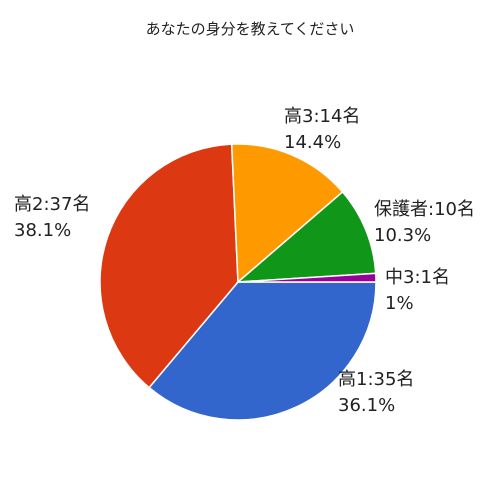 Image resolution: width=500 pixels, height=500 pixels. What do you see at coordinates (366, 405) in the screenshot?
I see `slice-percent: 36.1%` at bounding box center [366, 405].